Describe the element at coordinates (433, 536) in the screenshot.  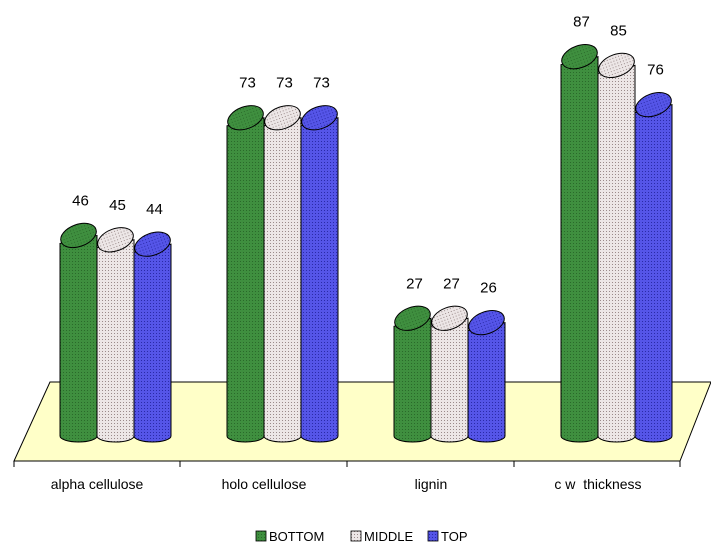
I see `legend-swatch-top` at that location.